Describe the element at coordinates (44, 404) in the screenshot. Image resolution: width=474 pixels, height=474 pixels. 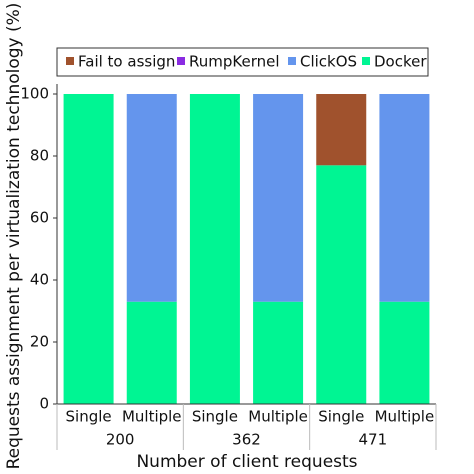
I see `y-tick-label: 0` at that location.